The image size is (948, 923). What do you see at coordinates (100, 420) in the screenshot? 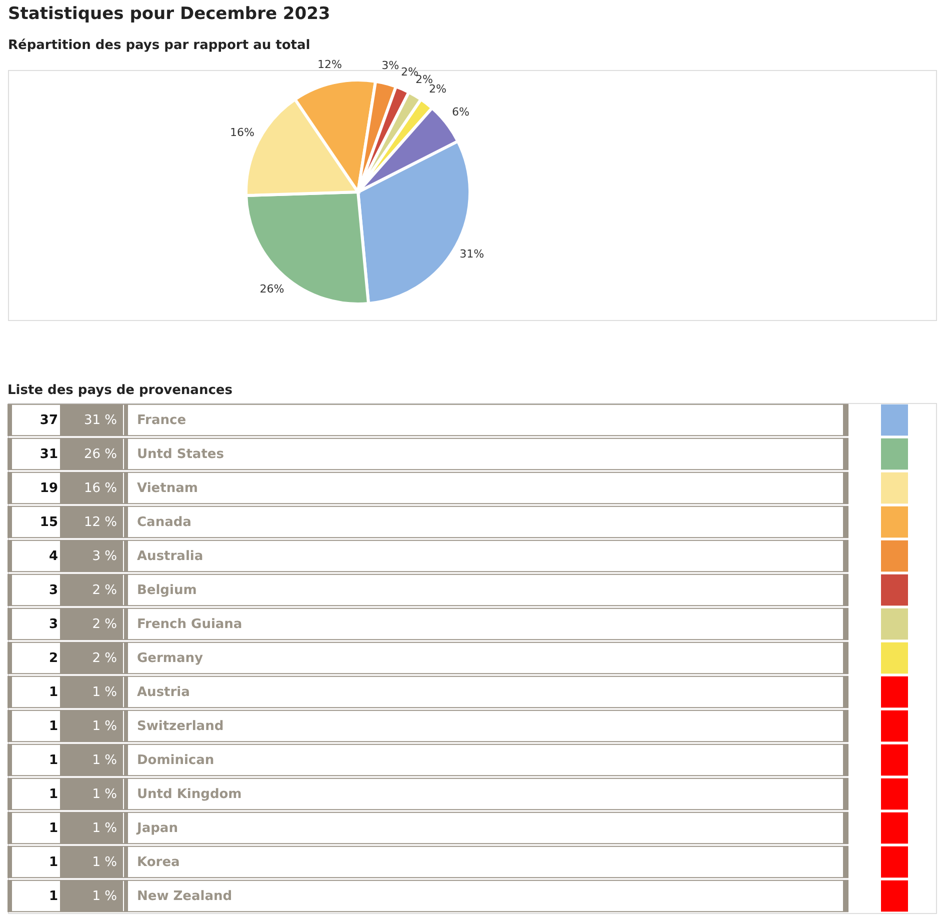
I see `data-label: 31 %` at bounding box center [100, 420].